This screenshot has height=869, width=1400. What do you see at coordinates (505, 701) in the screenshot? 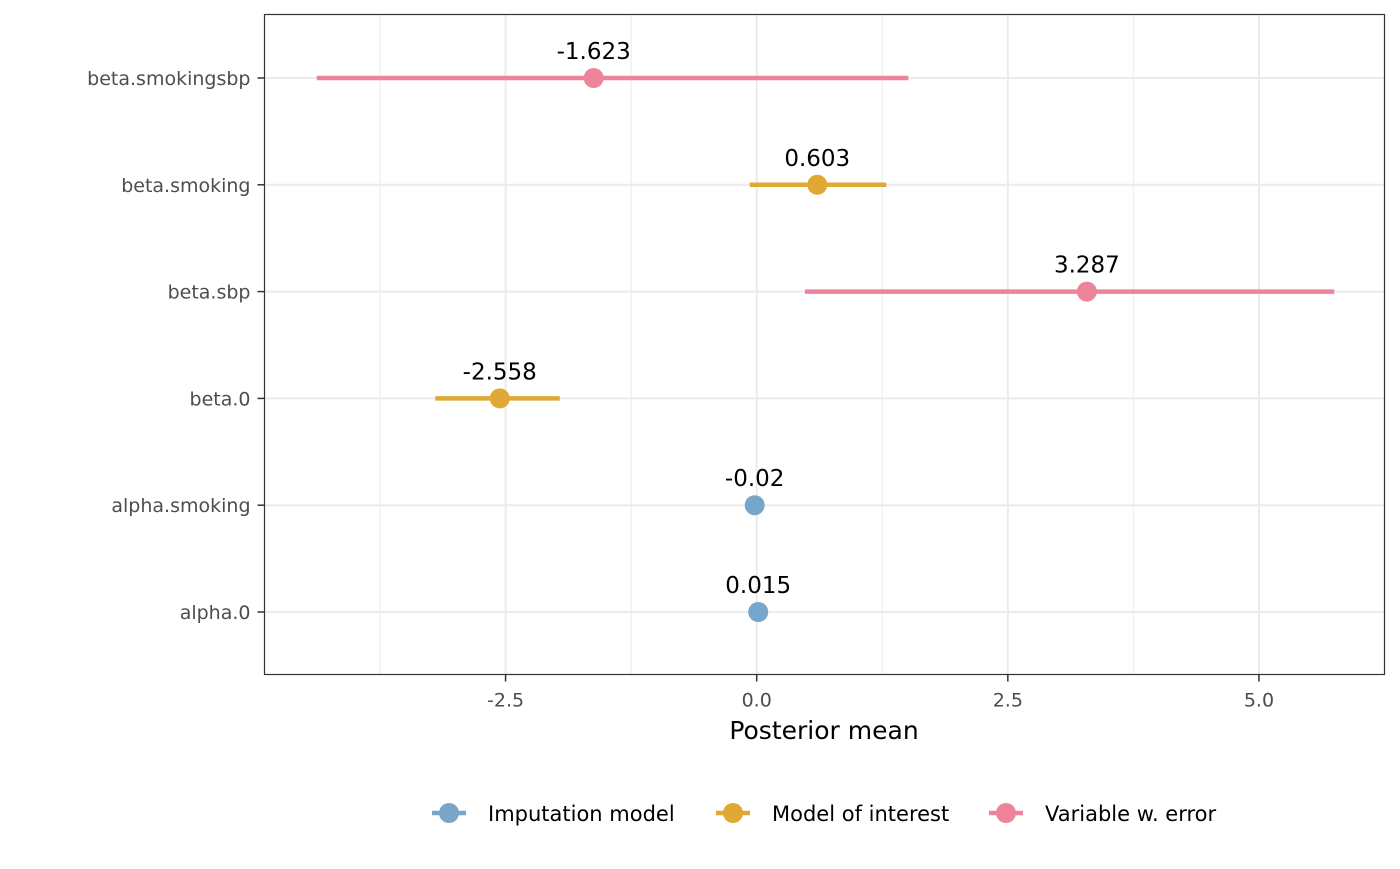
I see `x-tick-label: -2.5` at bounding box center [505, 701].